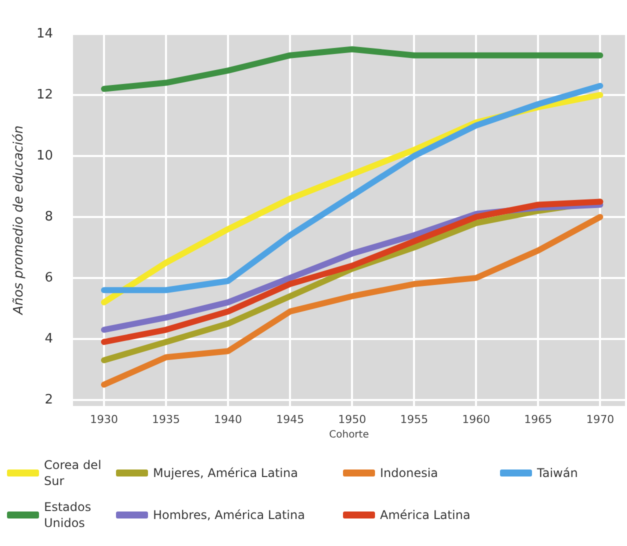 The image size is (627, 546). I want to click on y-tick-label: 8, so click(48, 216).